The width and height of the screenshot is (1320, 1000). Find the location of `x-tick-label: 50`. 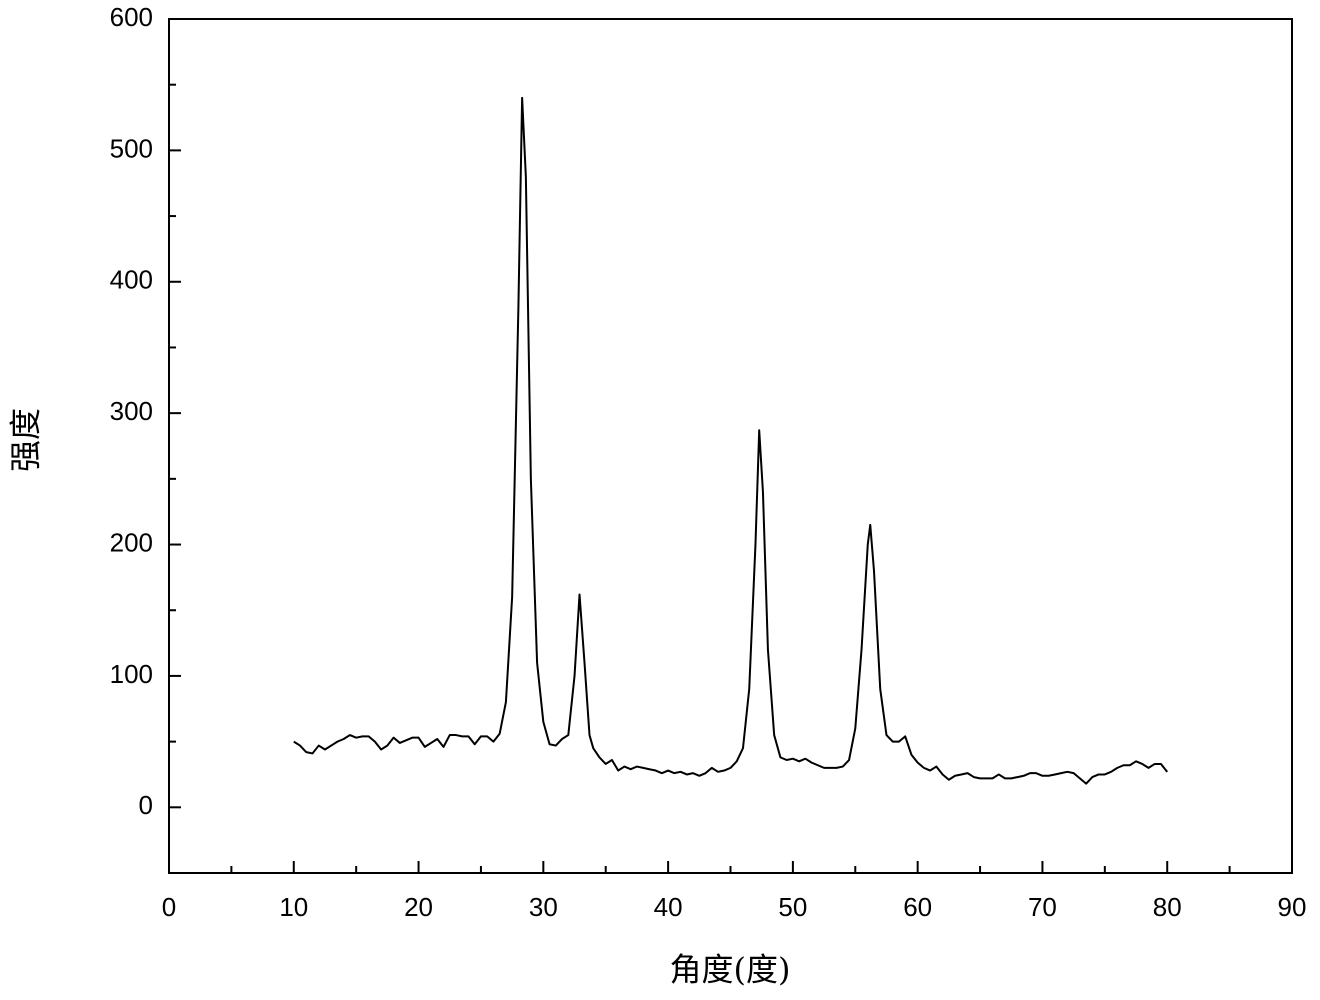

x-tick-label: 50 is located at coordinates (792, 907).